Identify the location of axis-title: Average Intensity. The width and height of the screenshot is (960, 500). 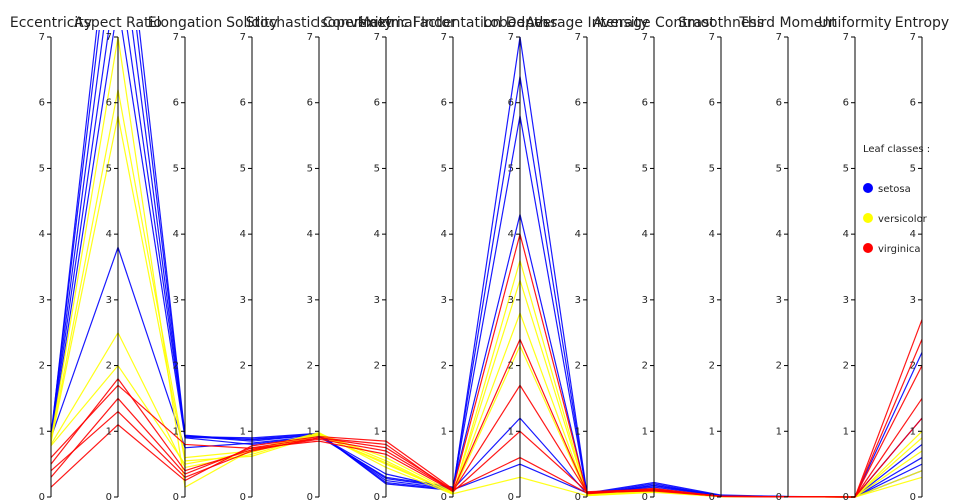
(587, 23).